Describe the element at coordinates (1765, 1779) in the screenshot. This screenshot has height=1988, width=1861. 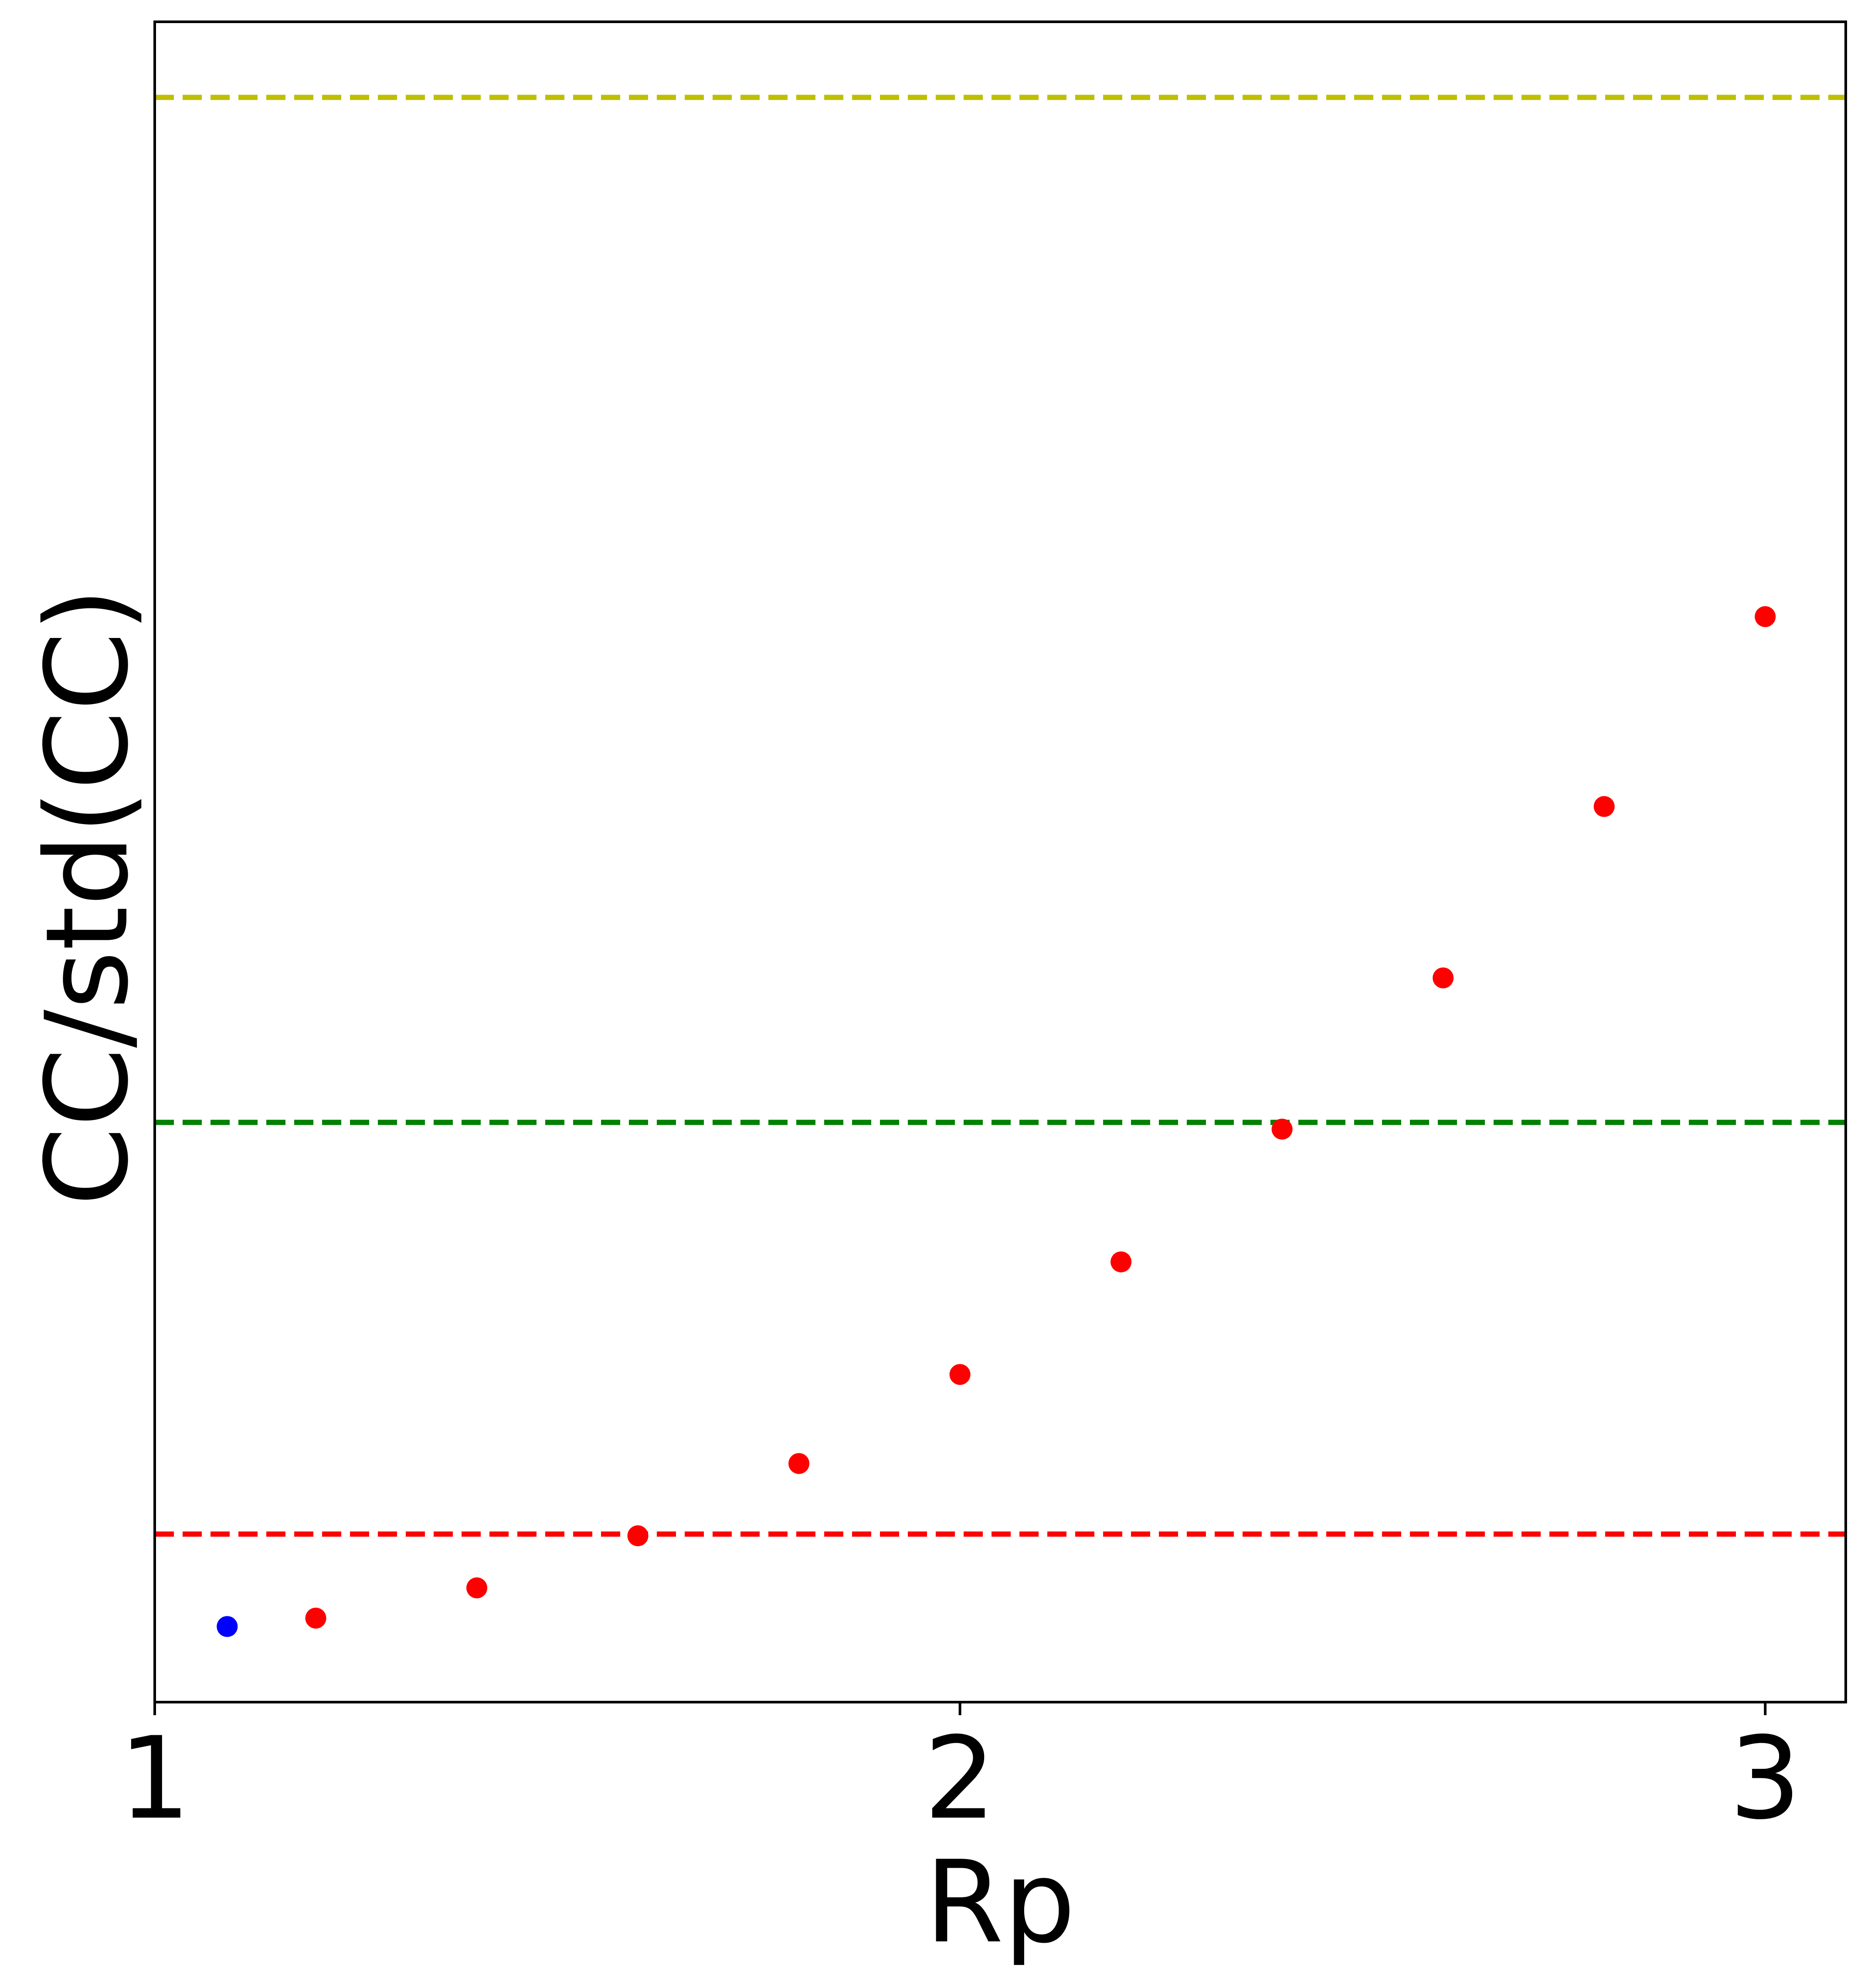
I see `x-tick-label-3: 3` at that location.